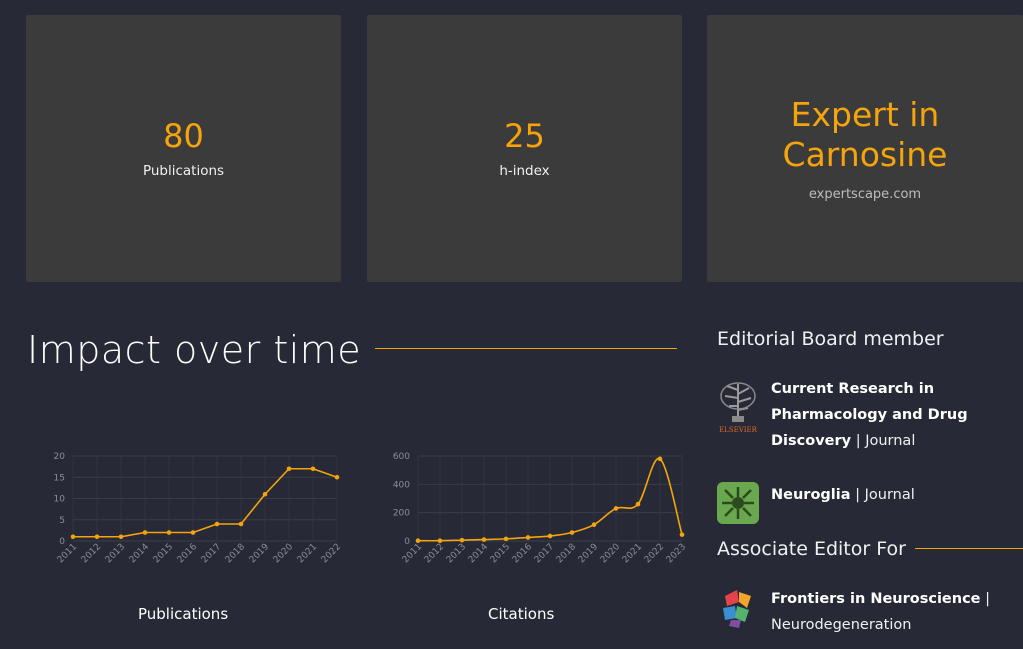 This screenshot has height=649, width=1023. I want to click on journal-type: |, so click(988, 599).